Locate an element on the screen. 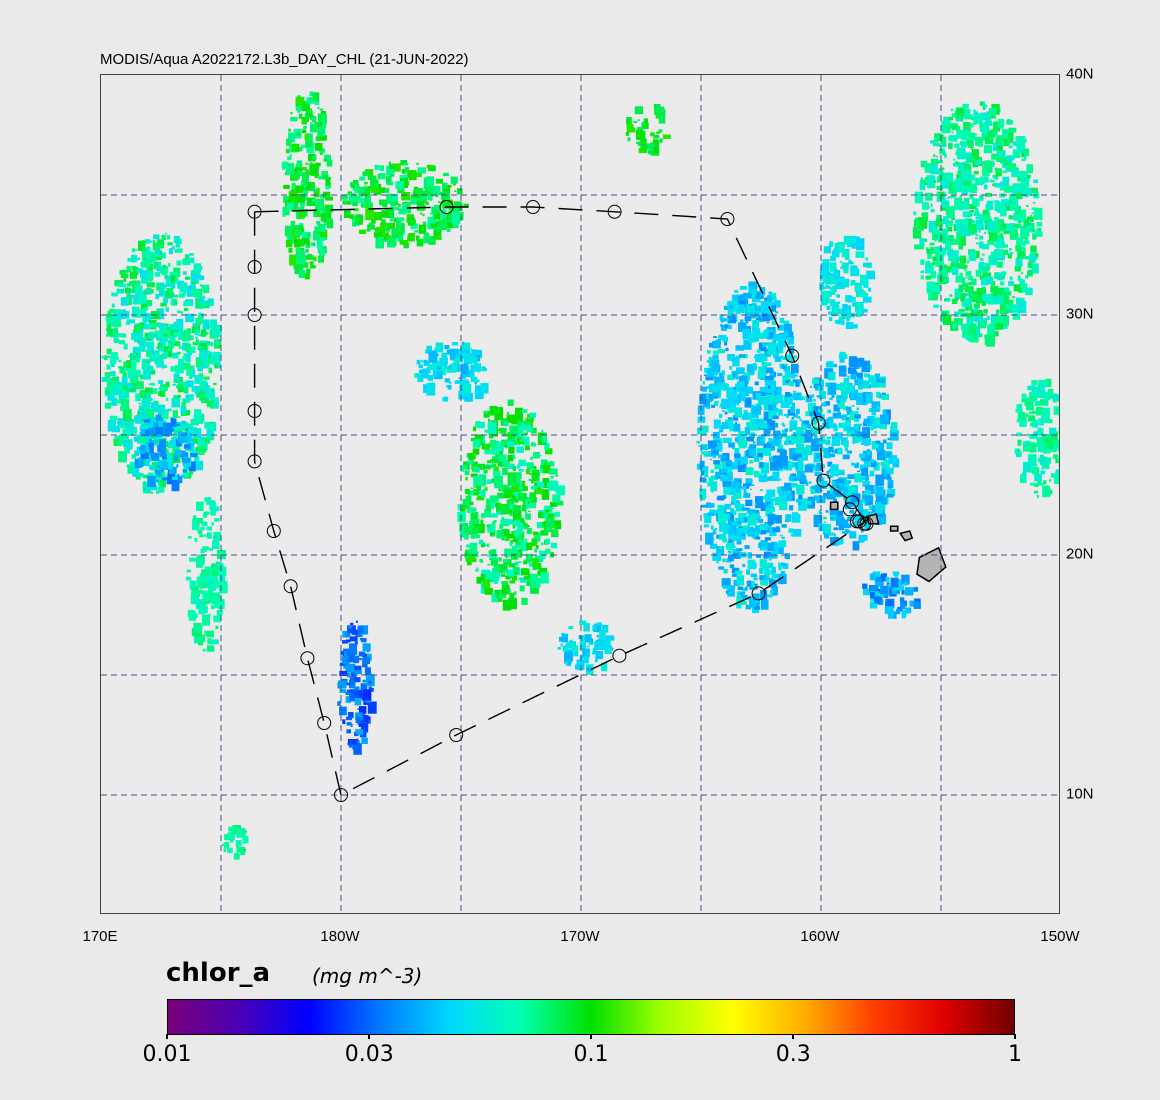  lon-label: 160W is located at coordinates (820, 936).